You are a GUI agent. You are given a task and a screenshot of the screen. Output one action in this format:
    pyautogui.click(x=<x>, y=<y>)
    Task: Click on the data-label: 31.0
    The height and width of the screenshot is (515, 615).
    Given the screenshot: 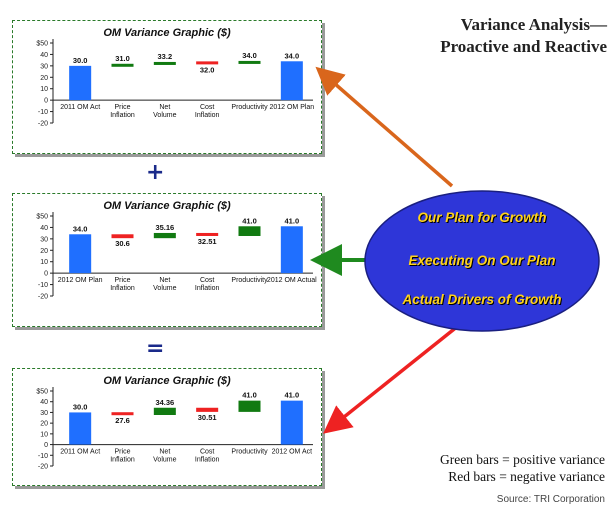 What is the action you would take?
    pyautogui.click(x=122, y=58)
    